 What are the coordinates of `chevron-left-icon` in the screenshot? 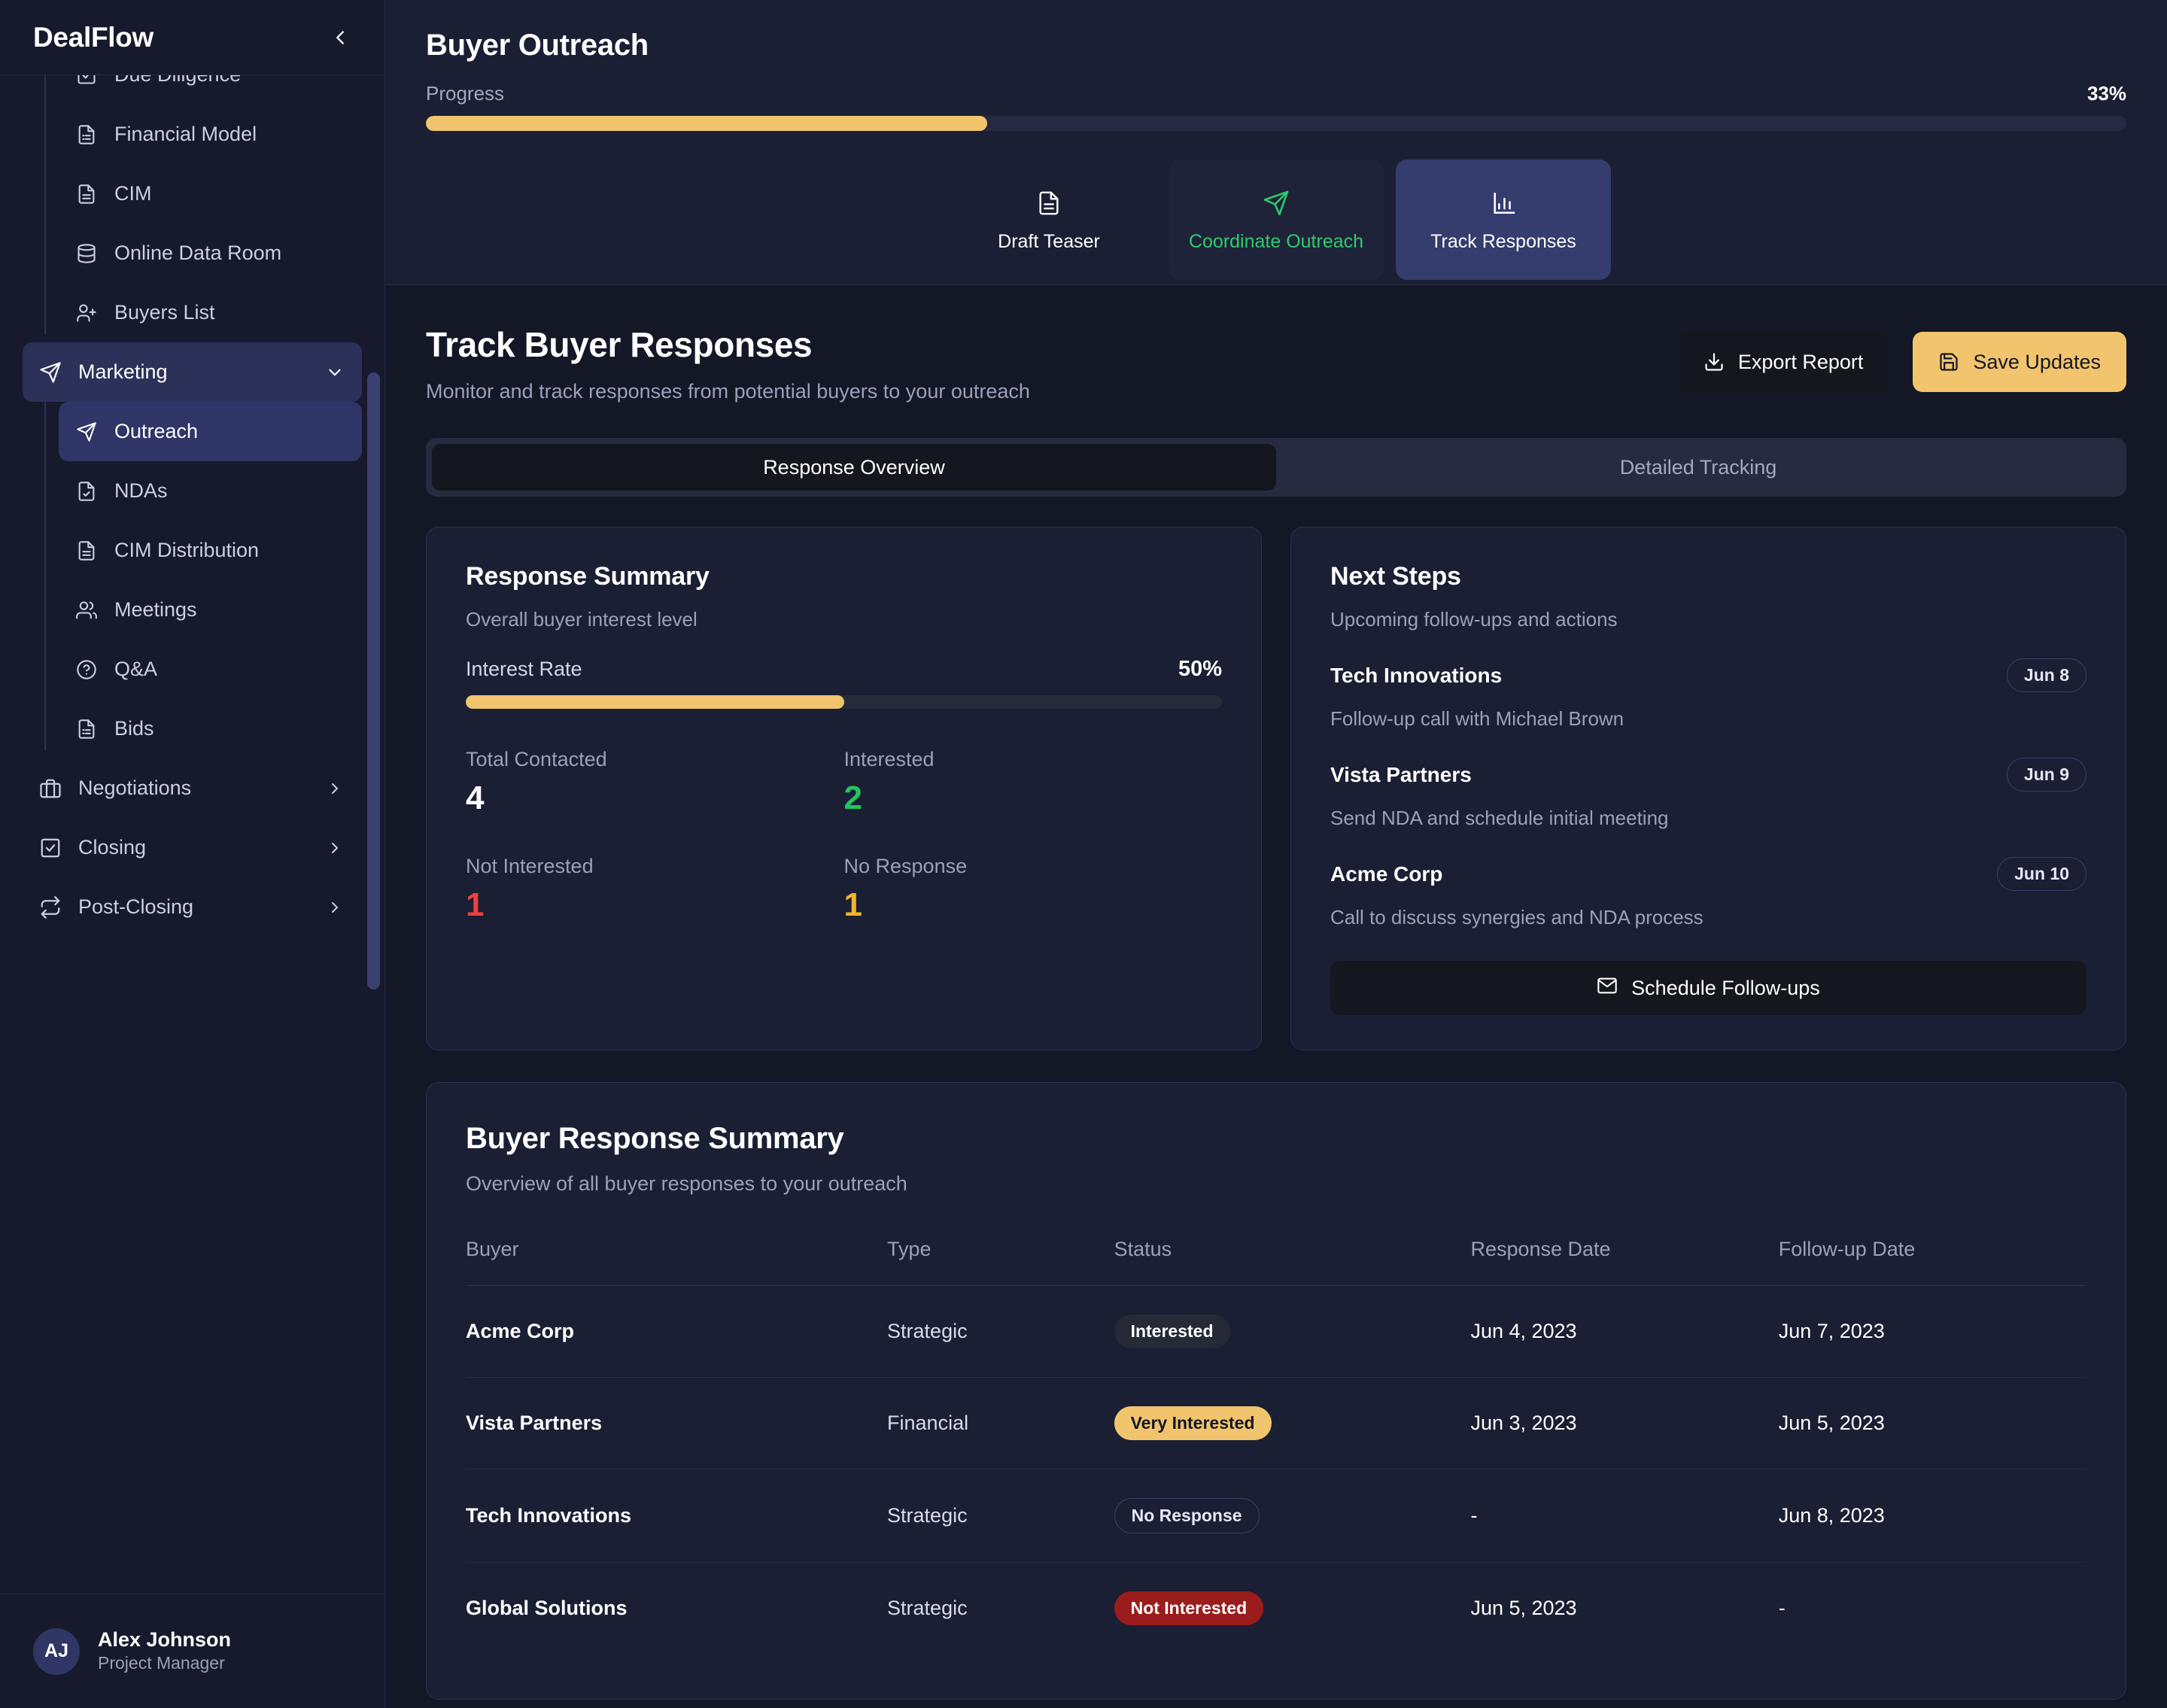 It's located at (340, 37).